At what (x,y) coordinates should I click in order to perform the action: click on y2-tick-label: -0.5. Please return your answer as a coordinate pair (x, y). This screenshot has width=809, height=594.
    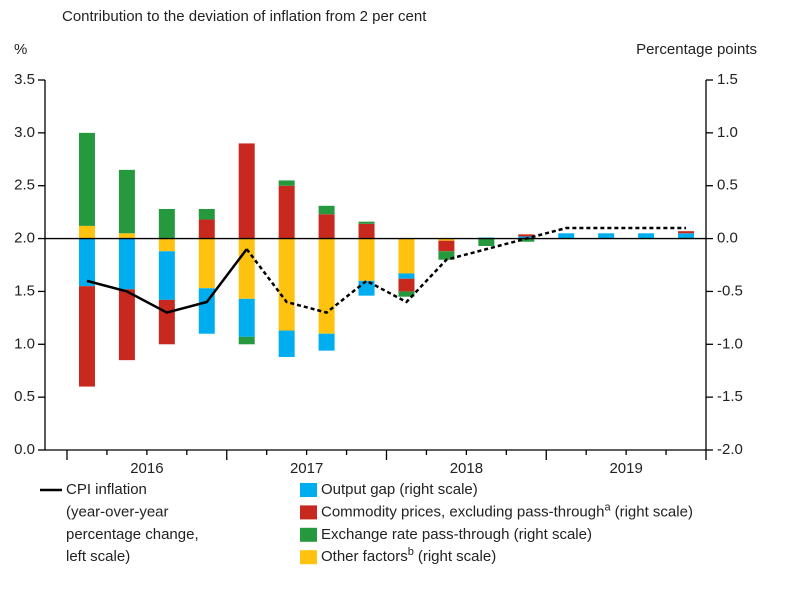
    Looking at the image, I should click on (730, 290).